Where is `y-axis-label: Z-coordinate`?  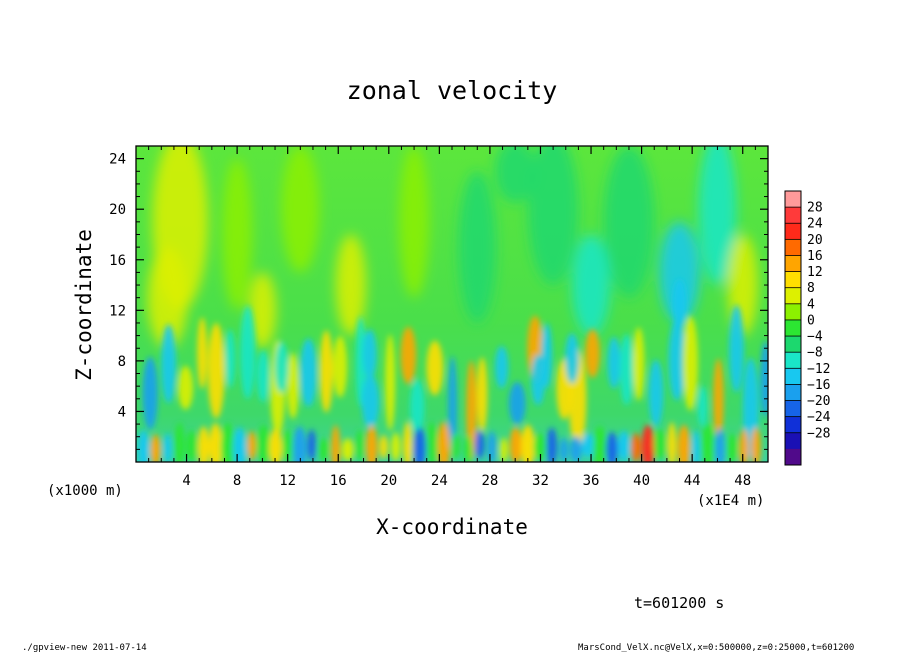
y-axis-label: Z-coordinate is located at coordinates (84, 305).